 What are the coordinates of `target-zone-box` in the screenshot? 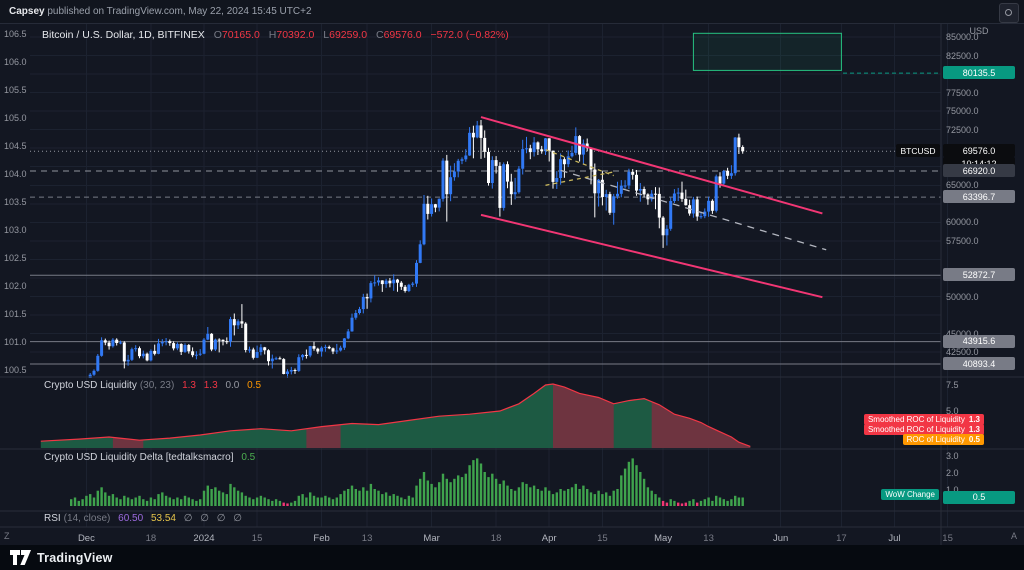 It's located at (767, 51).